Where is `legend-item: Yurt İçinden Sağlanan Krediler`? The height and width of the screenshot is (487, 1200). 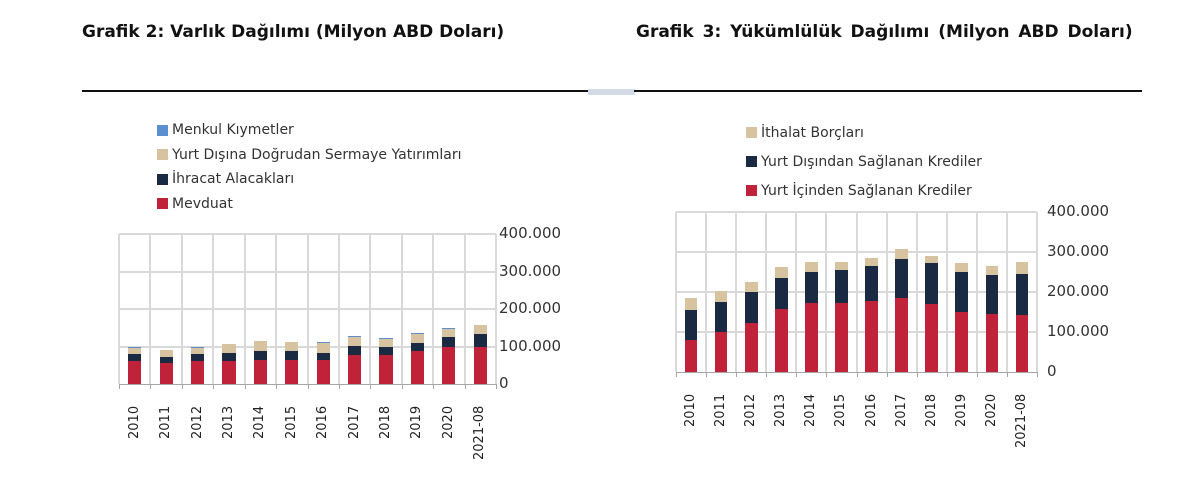
legend-item: Yurt İçinden Sağlanan Krediler is located at coordinates (864, 190).